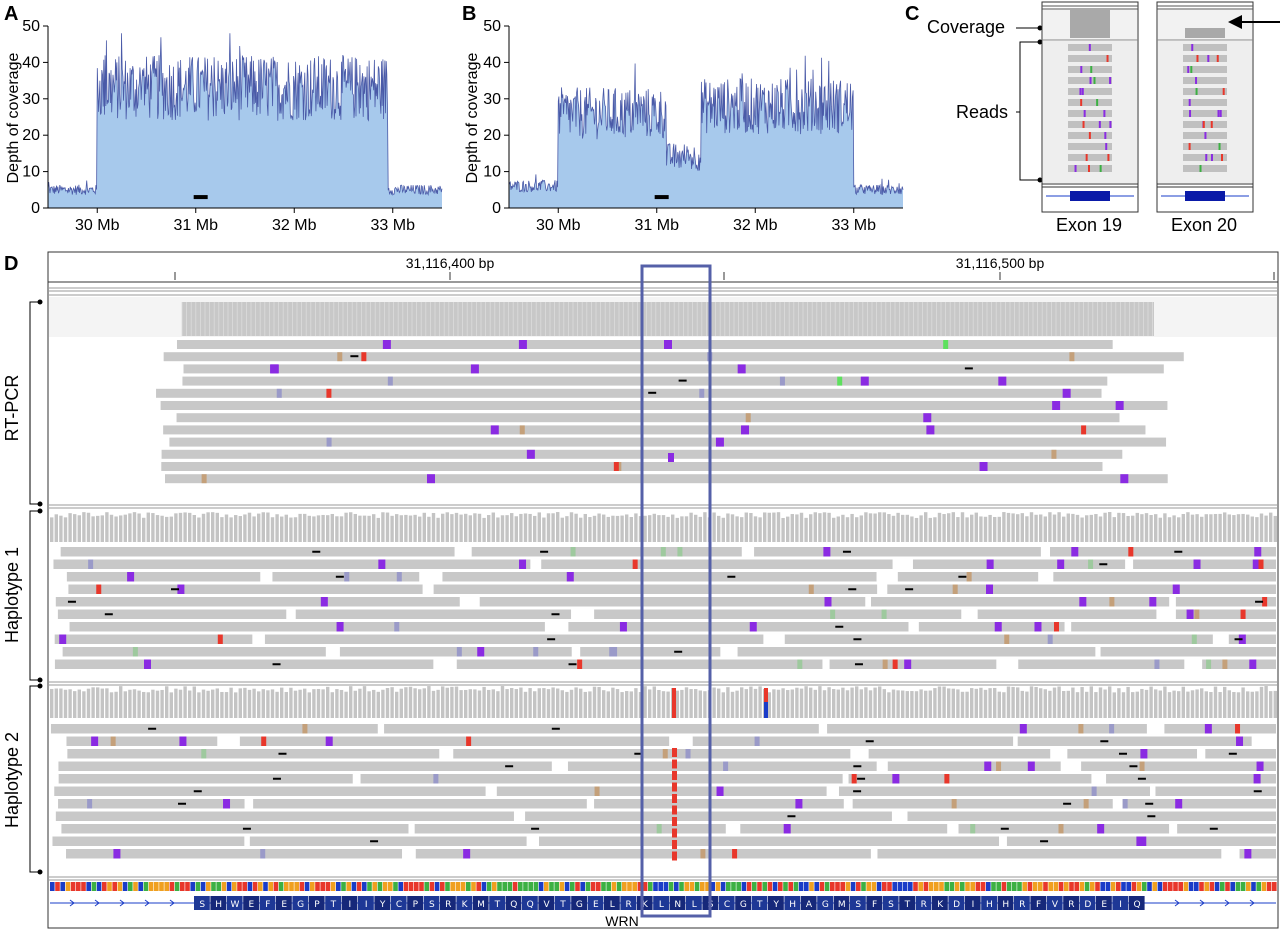 This screenshot has width=1280, height=931. What do you see at coordinates (674, 833) in the screenshot?
I see `snv-mark` at bounding box center [674, 833].